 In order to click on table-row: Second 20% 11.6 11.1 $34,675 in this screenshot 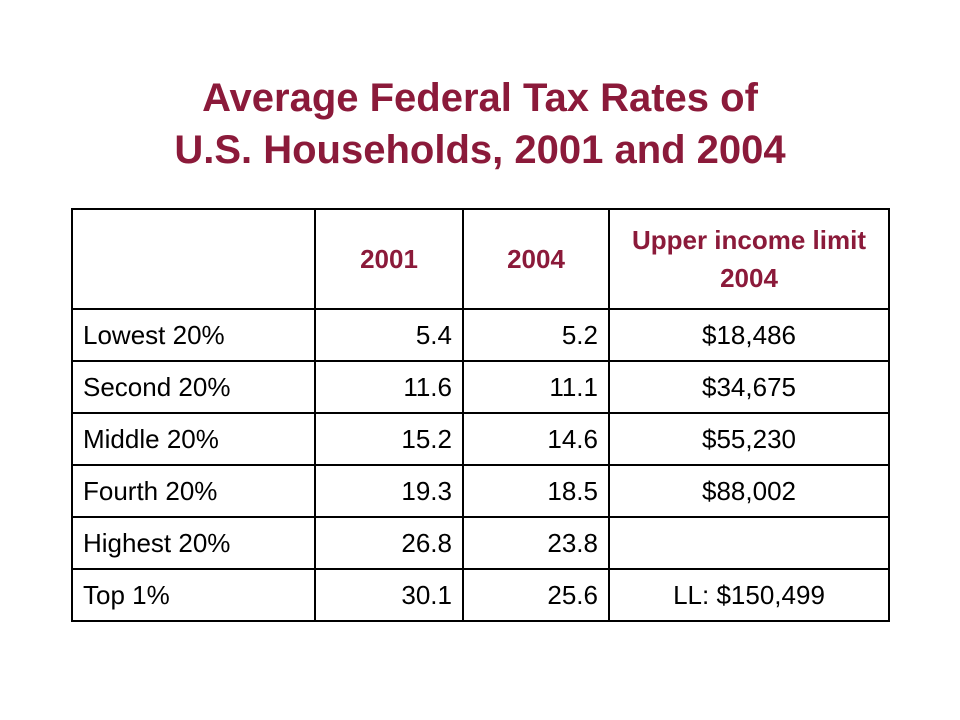, I will do `click(480, 387)`.